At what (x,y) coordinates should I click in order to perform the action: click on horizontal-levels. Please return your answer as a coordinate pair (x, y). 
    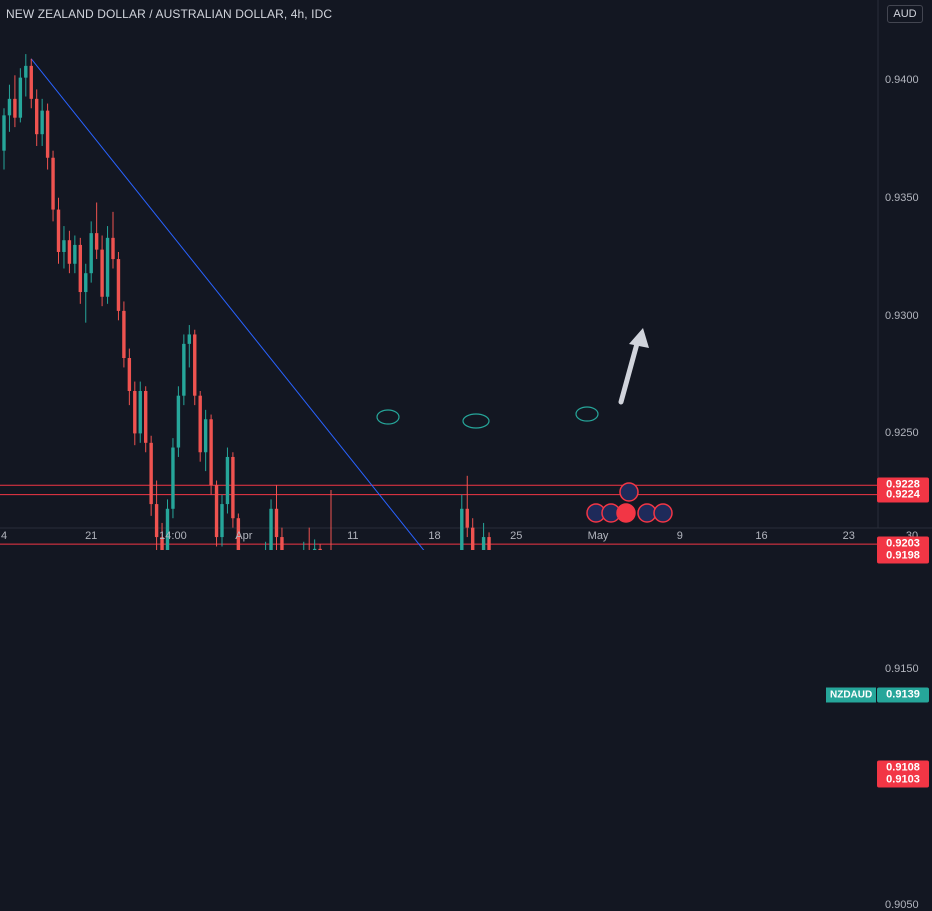
    Looking at the image, I should click on (439, 517).